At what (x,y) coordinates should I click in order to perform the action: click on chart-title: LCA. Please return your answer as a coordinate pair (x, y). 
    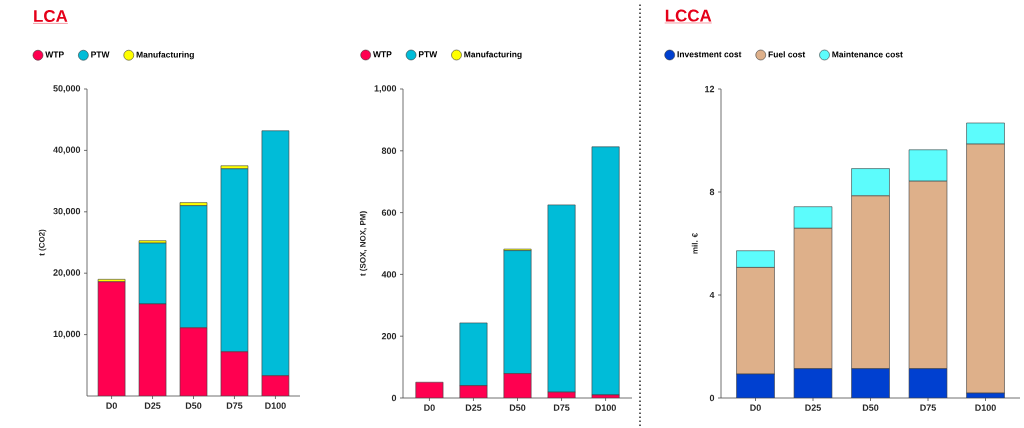
    Looking at the image, I should click on (51, 16).